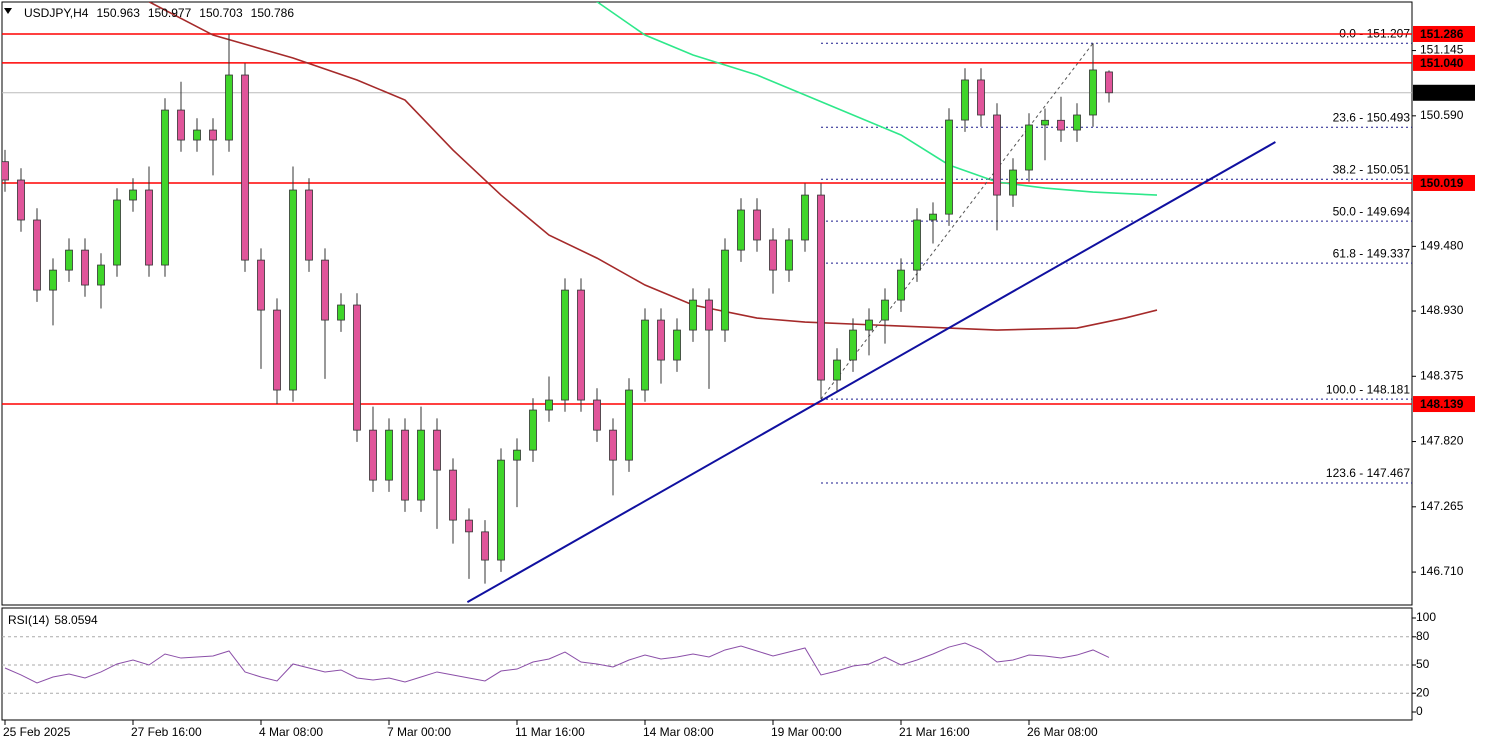 The height and width of the screenshot is (747, 1485). I want to click on rsi-frame, so click(707, 664).